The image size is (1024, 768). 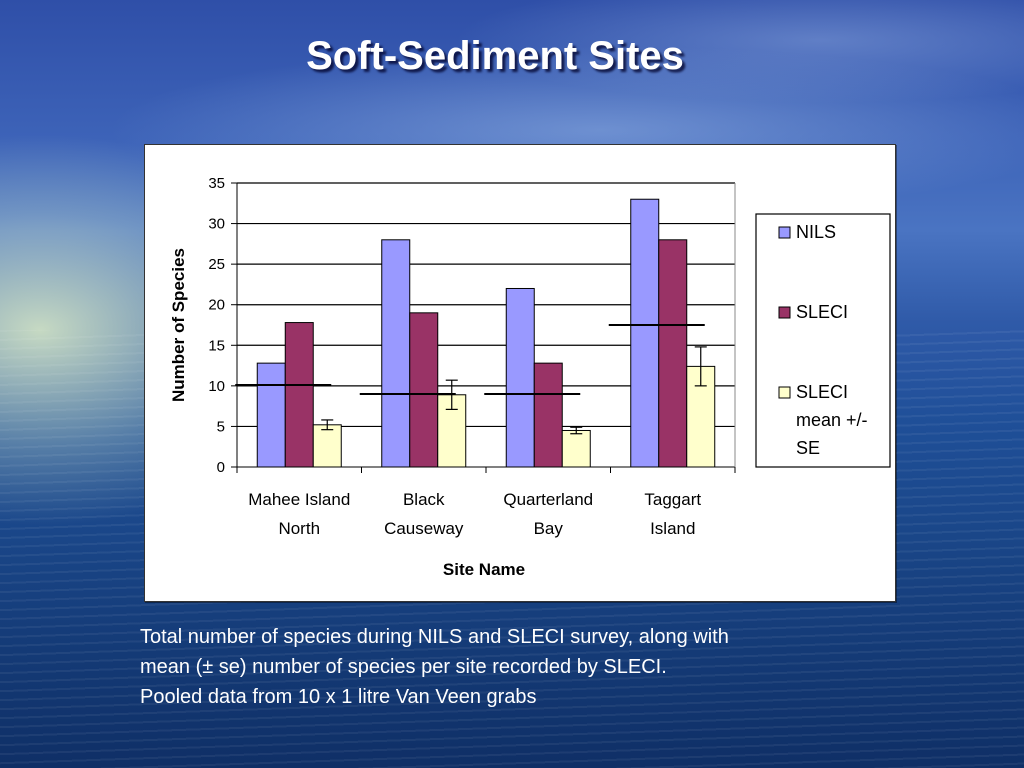 I want to click on y-tick-label: 0, so click(x=221, y=467).